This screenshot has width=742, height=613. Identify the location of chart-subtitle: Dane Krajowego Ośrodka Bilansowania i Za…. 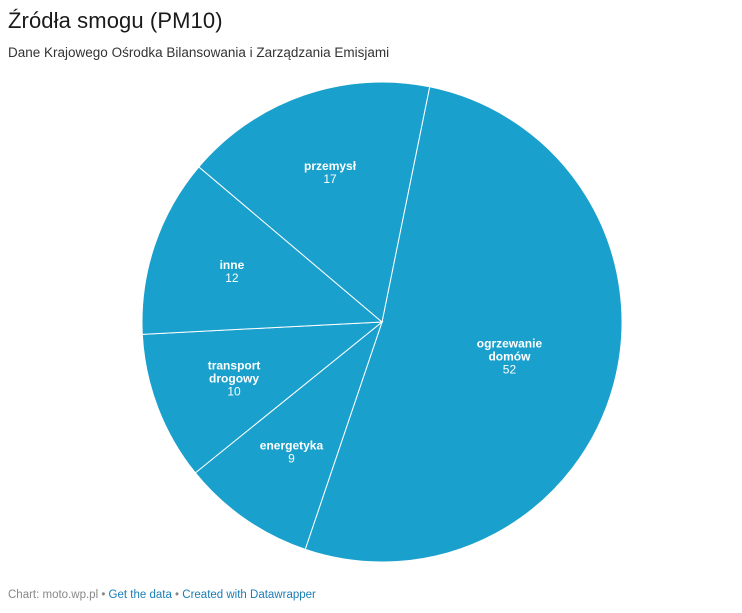
(199, 52).